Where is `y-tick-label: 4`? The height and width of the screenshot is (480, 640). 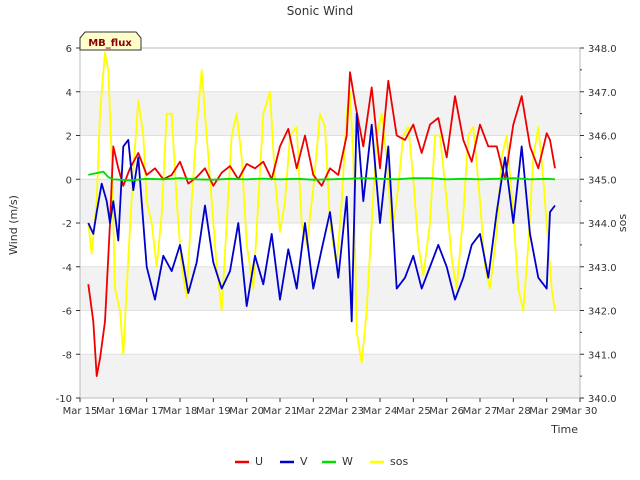
y-tick-label: 4 is located at coordinates (69, 93).